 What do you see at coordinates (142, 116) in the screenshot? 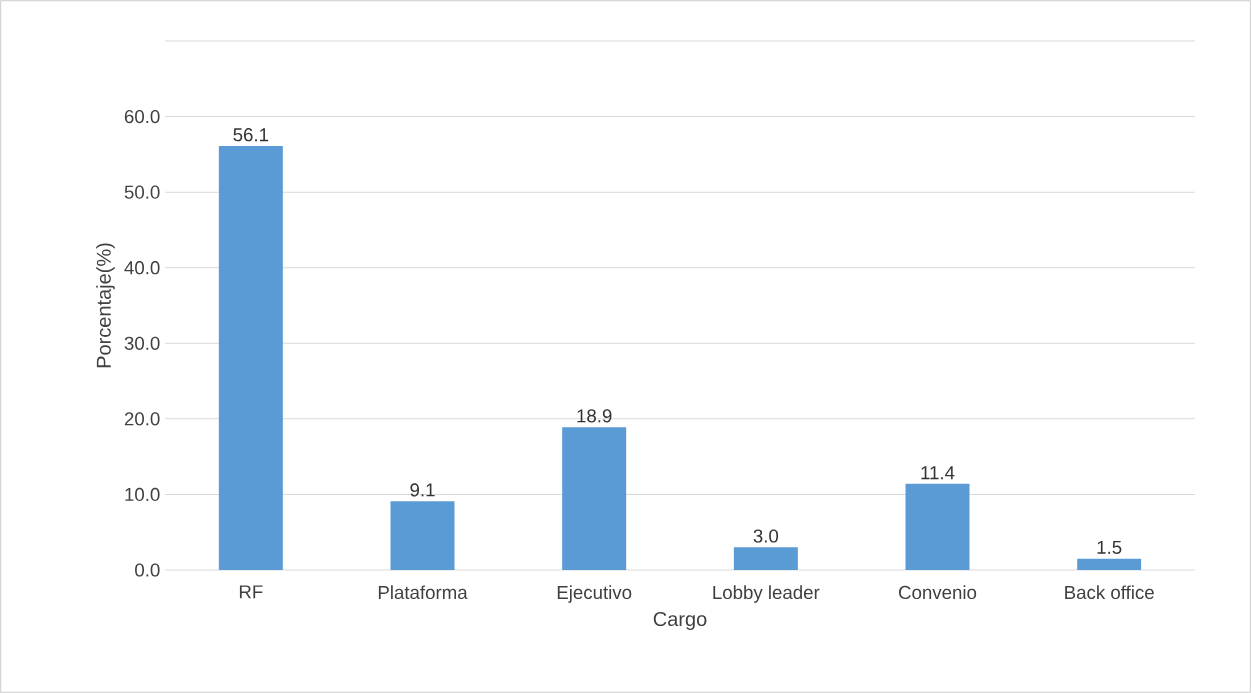
I see `y-tick-label: 60.0` at bounding box center [142, 116].